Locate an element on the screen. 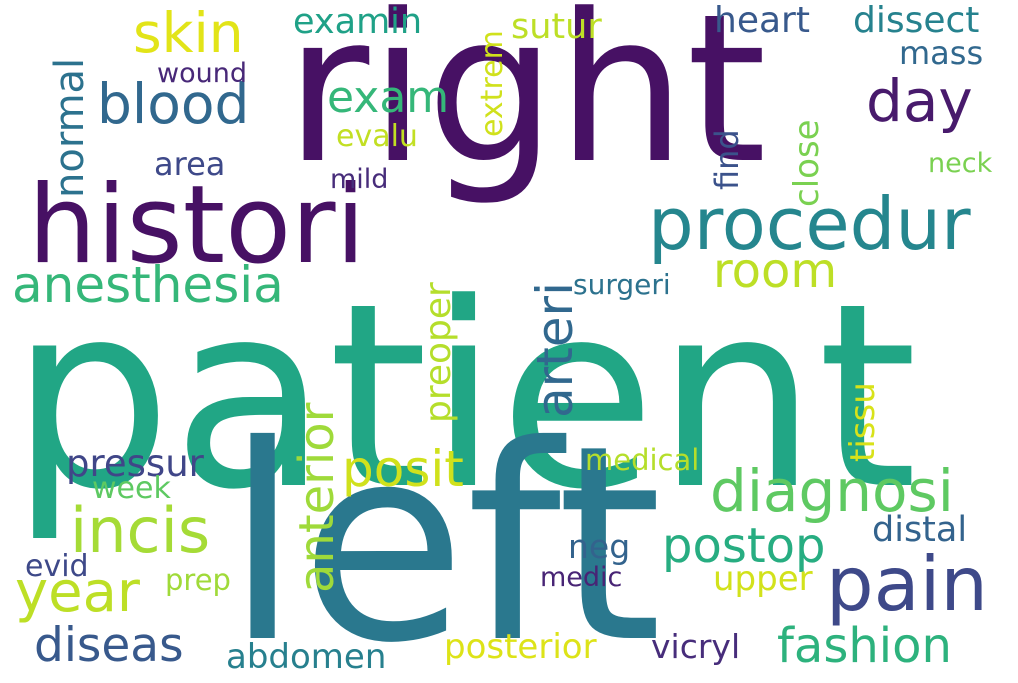 The image size is (1018, 683). word-year: year is located at coordinates (77, 592).